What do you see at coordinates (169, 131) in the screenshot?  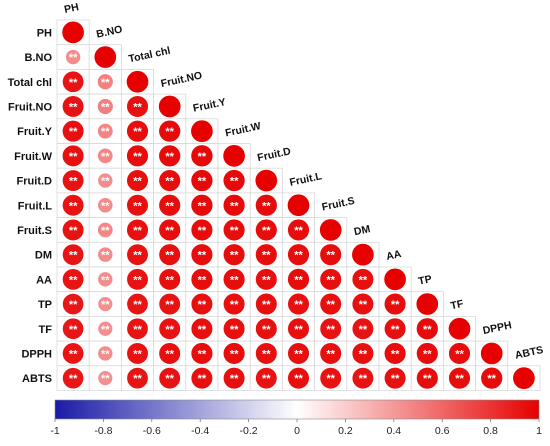 I see `corr-circle-fruit-y-fruit-no` at bounding box center [169, 131].